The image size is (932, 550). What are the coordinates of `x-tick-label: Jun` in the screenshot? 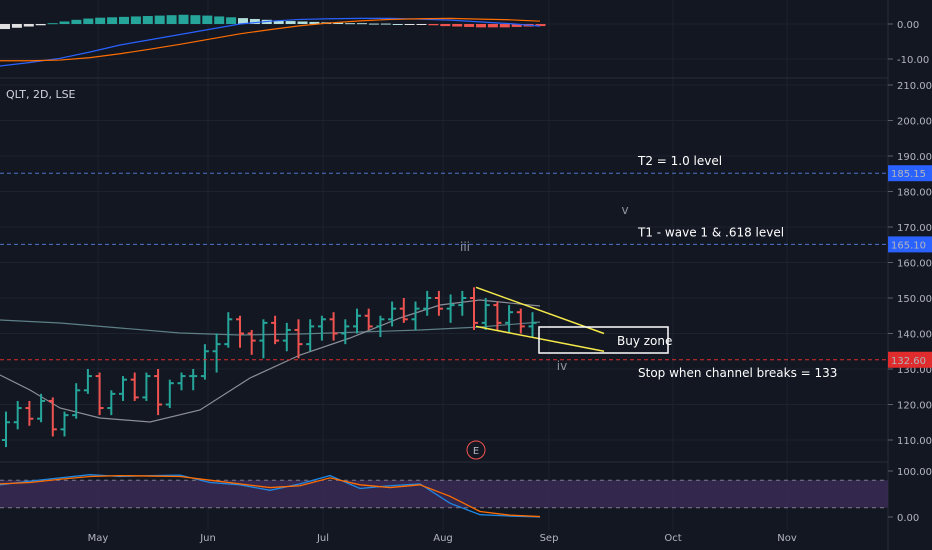 It's located at (207, 538).